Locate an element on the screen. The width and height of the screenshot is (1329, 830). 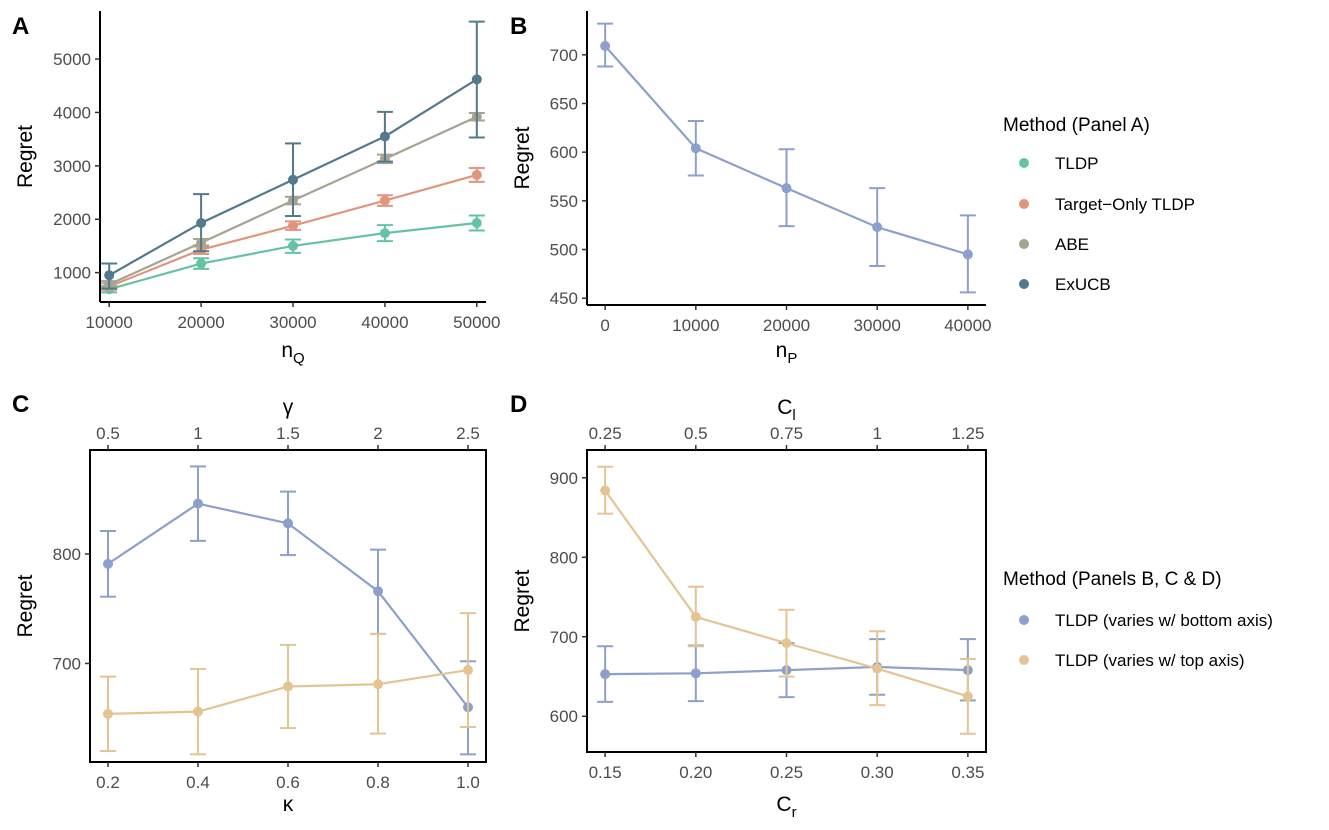
panel-a-y-axis-title: Regret is located at coordinates (25, 156).